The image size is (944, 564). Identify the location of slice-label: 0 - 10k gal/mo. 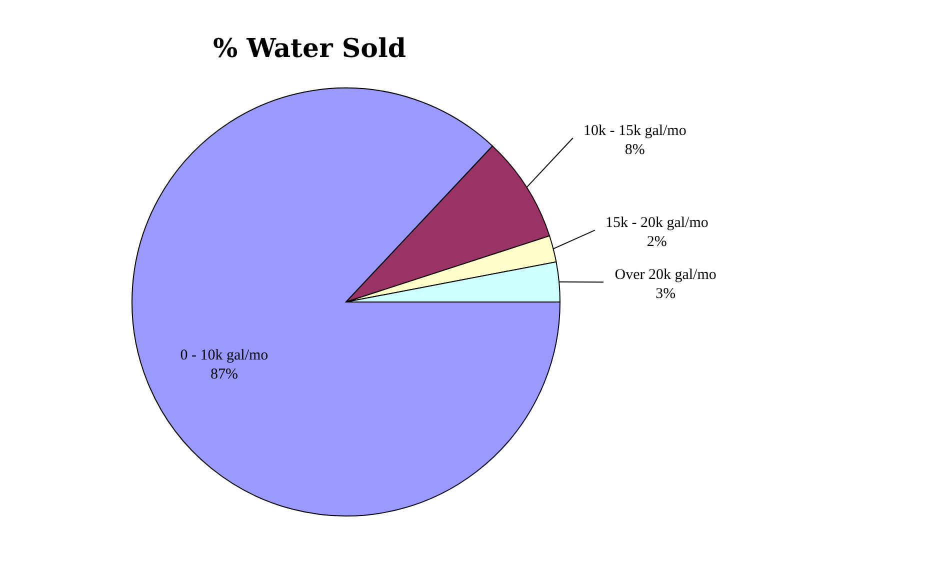
(224, 356).